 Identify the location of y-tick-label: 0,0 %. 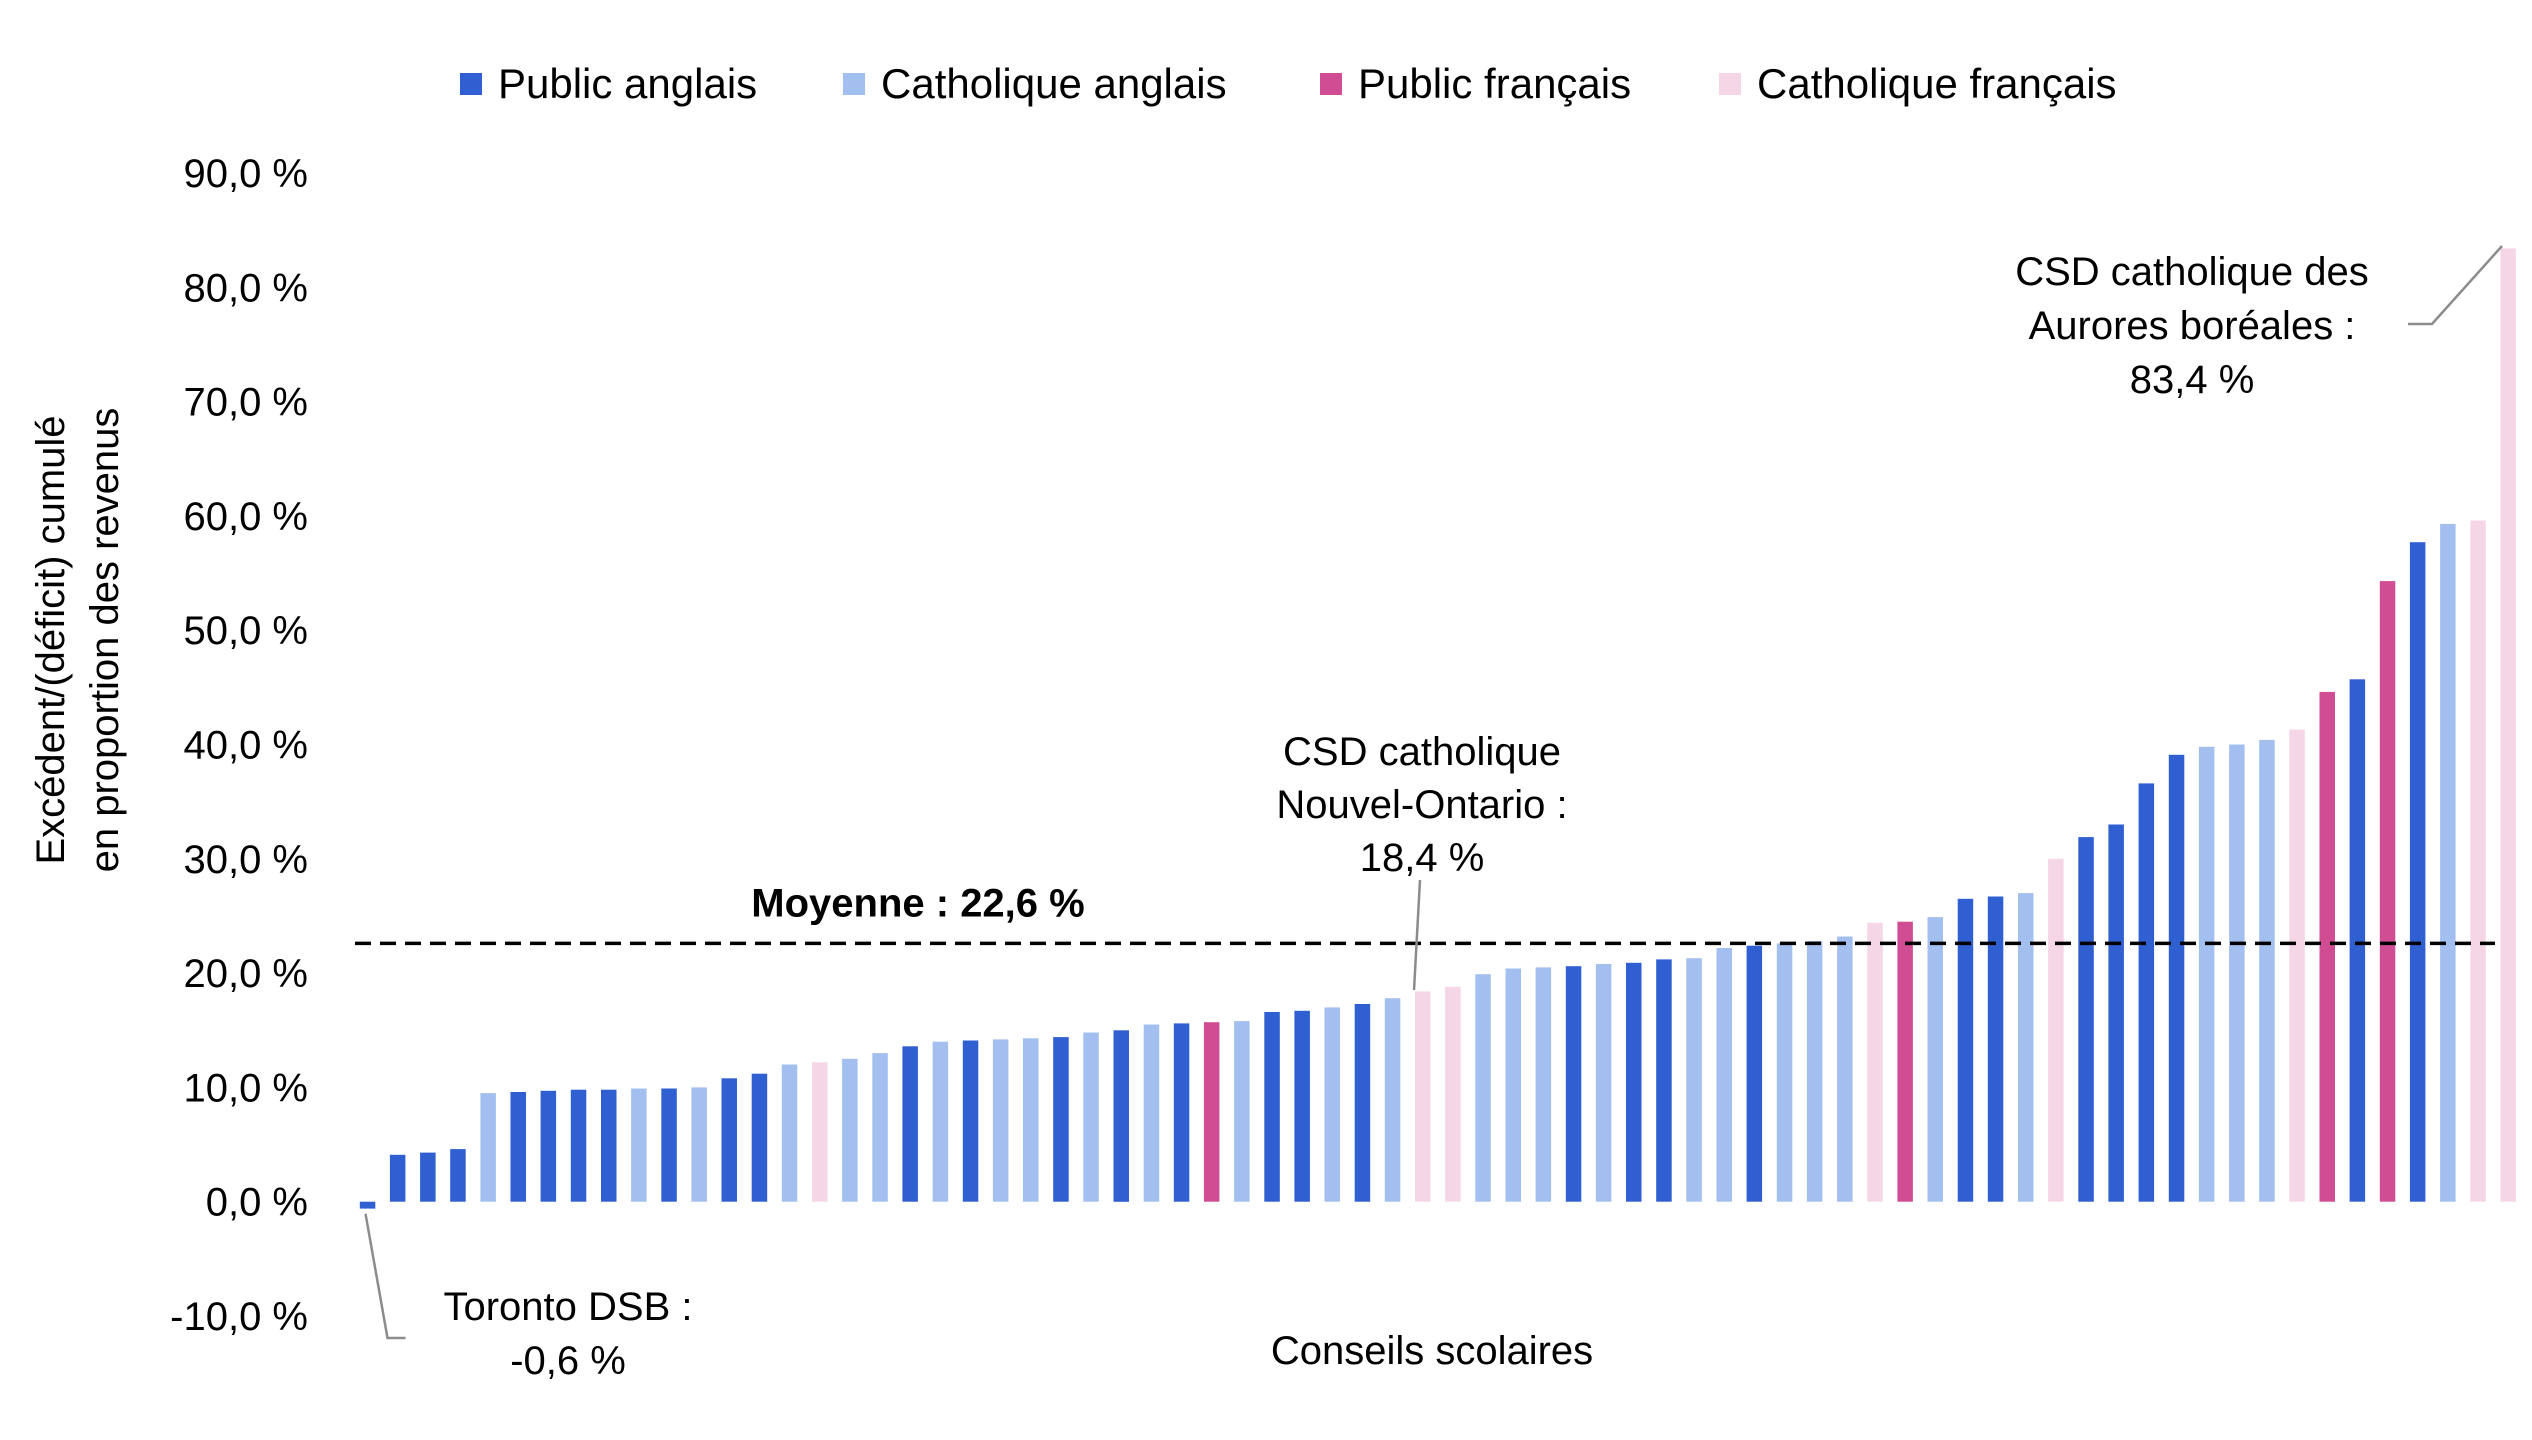
(257, 1203).